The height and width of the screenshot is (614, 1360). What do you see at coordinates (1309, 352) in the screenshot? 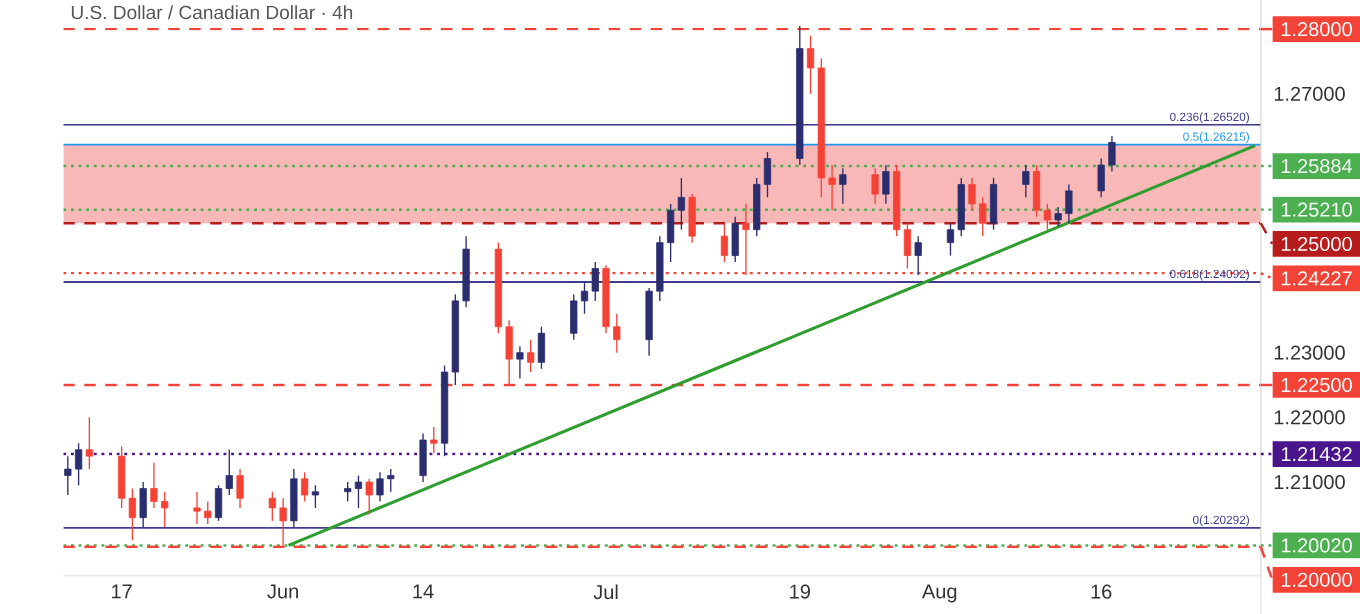
I see `y-tick-label: 1.23000` at bounding box center [1309, 352].